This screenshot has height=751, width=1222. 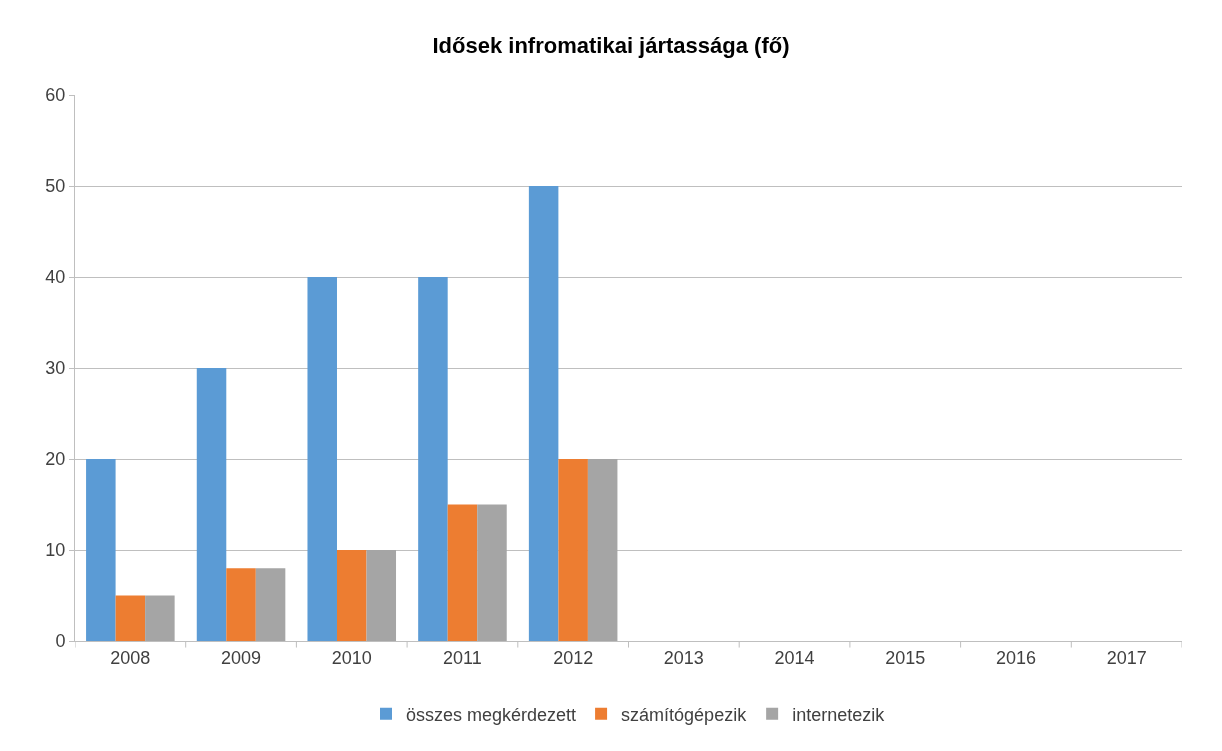 What do you see at coordinates (55, 186) in the screenshot?
I see `y-tick-label: 50` at bounding box center [55, 186].